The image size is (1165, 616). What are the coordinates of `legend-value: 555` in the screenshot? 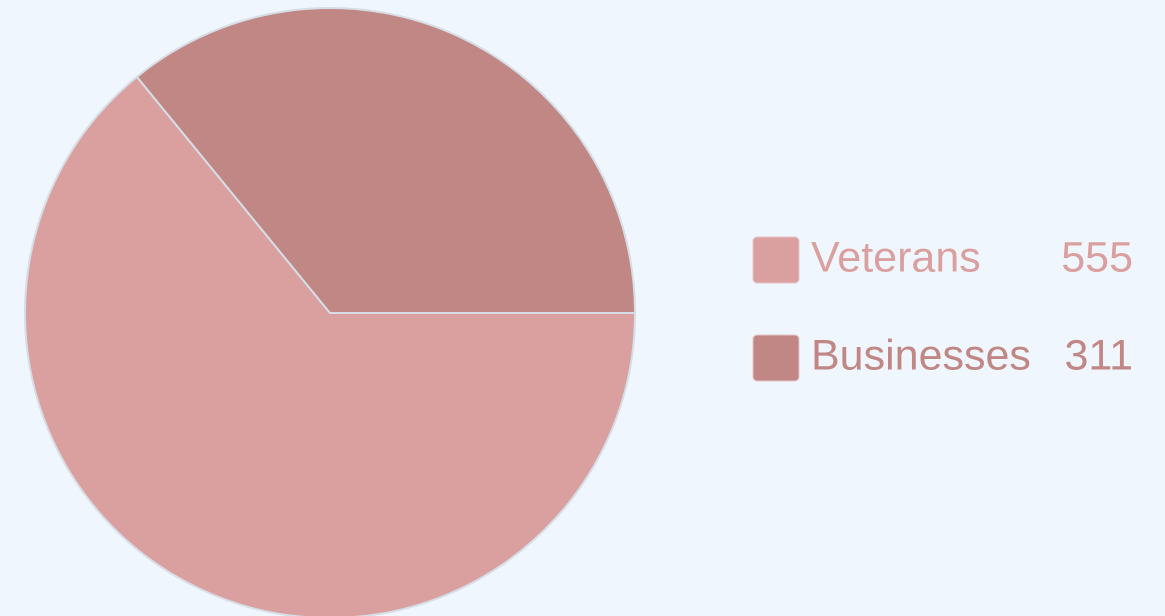 It's located at (1097, 257).